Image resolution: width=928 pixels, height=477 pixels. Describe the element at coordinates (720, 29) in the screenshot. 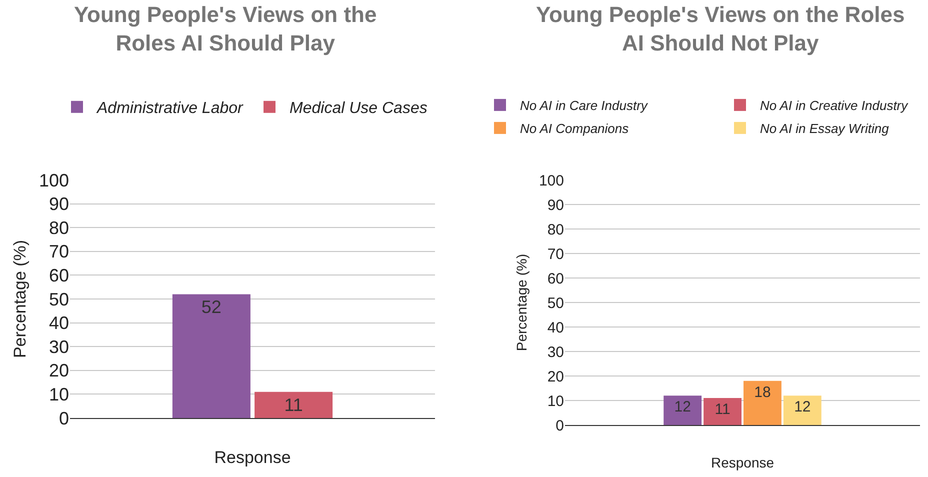

I see `chart-title: Young People's Views on the Roles AI Should Not Play` at that location.